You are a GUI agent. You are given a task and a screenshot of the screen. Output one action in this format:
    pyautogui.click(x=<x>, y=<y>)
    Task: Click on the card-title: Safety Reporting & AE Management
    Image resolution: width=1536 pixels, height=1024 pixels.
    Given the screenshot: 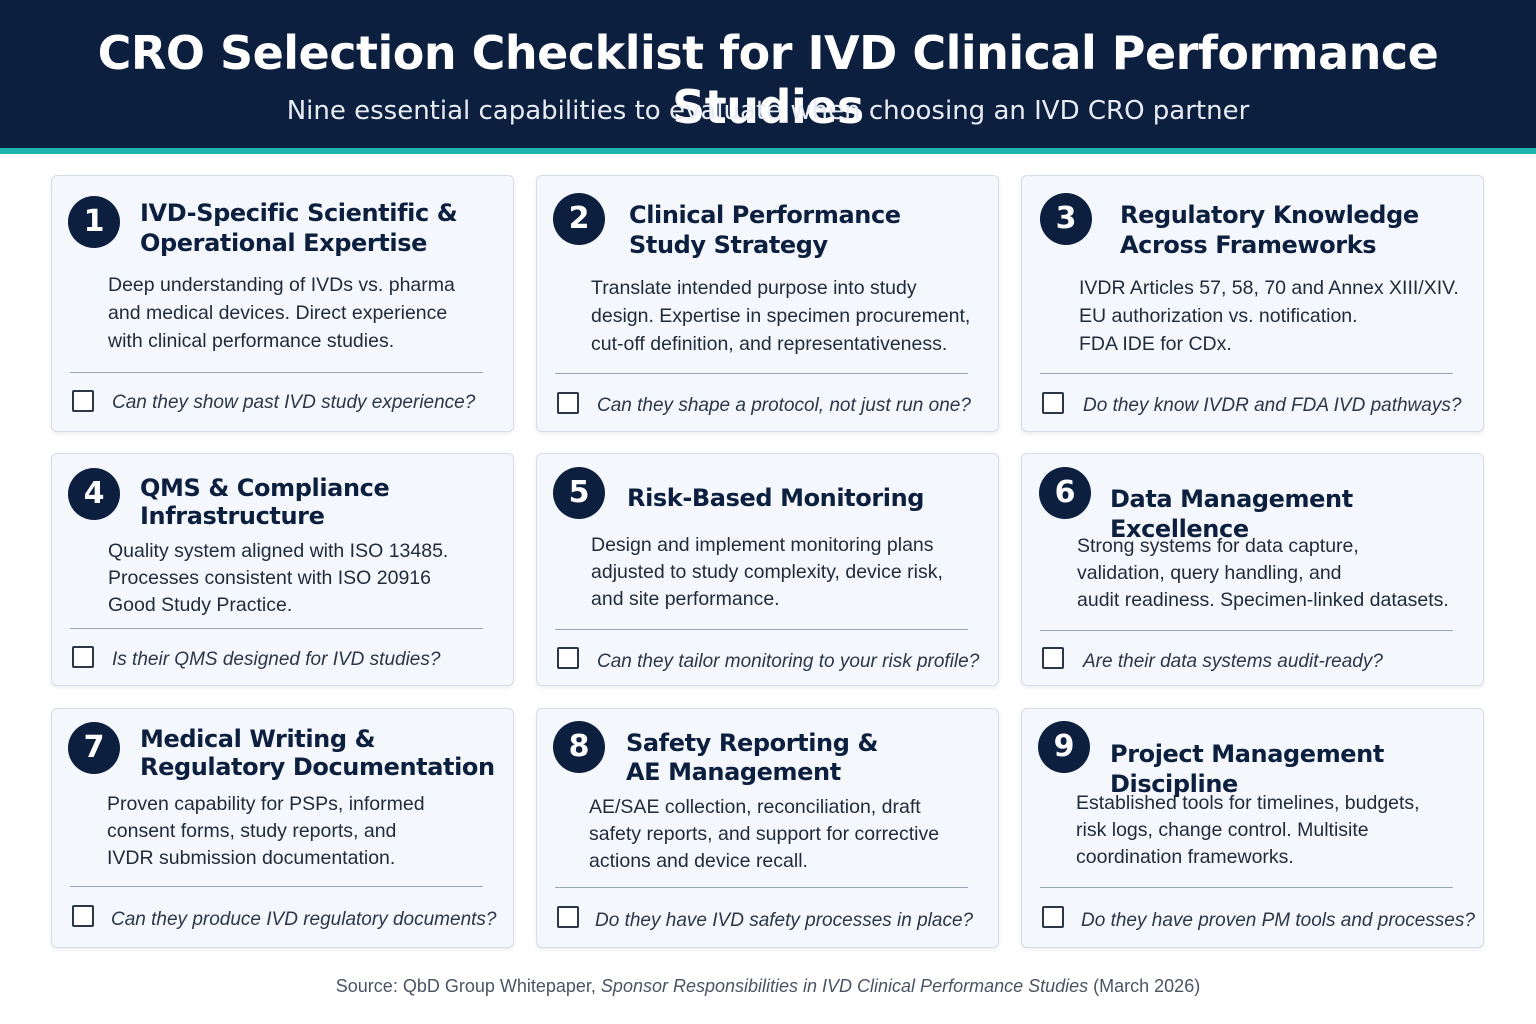 What is the action you would take?
    pyautogui.click(x=752, y=757)
    